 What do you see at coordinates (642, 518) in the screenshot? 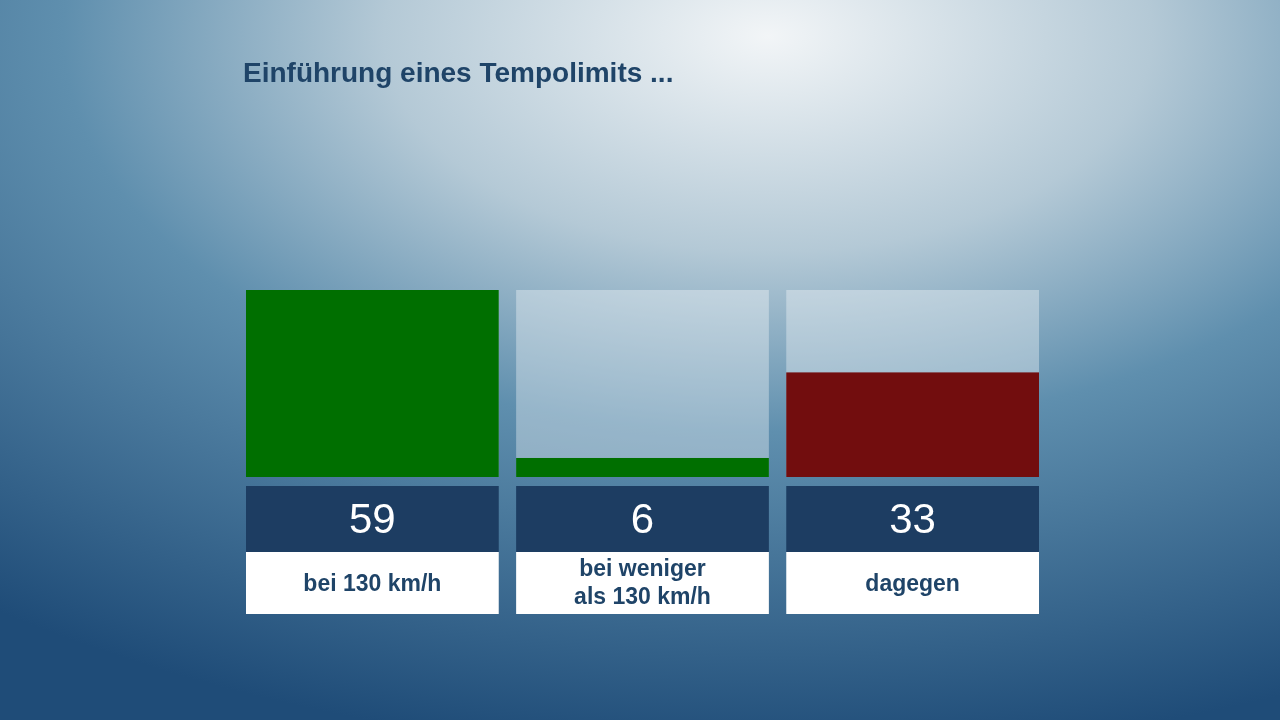
I see `data-label: 6` at bounding box center [642, 518].